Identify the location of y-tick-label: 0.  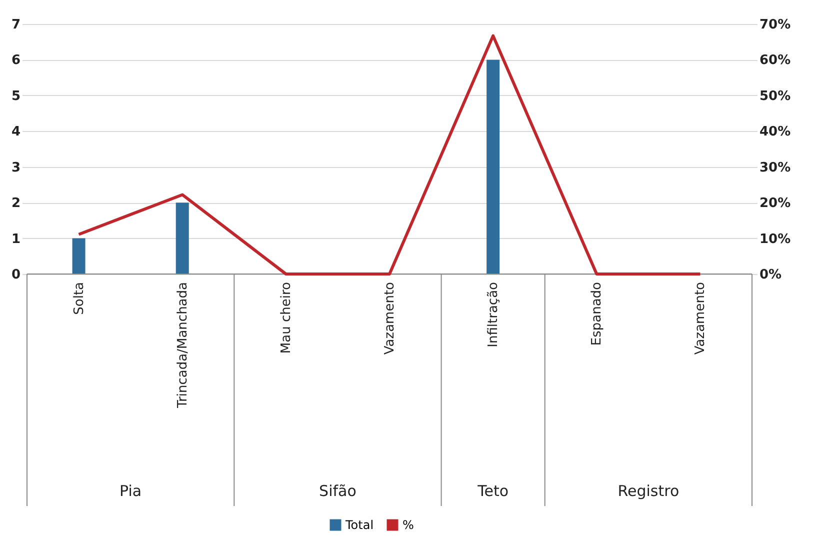
(15, 275).